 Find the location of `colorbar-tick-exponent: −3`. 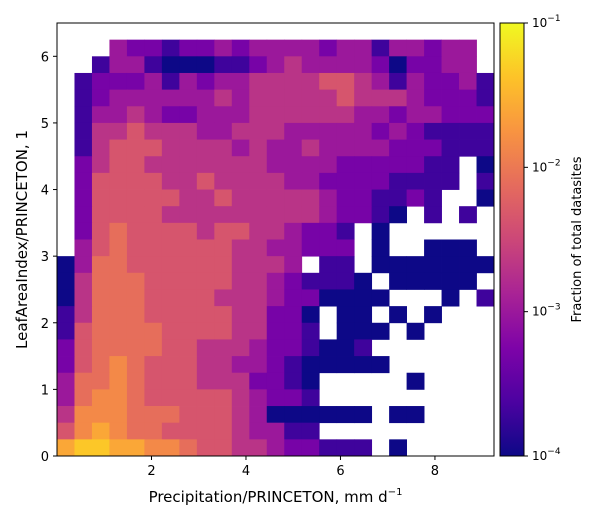

colorbar-tick-exponent: −3 is located at coordinates (553, 308).